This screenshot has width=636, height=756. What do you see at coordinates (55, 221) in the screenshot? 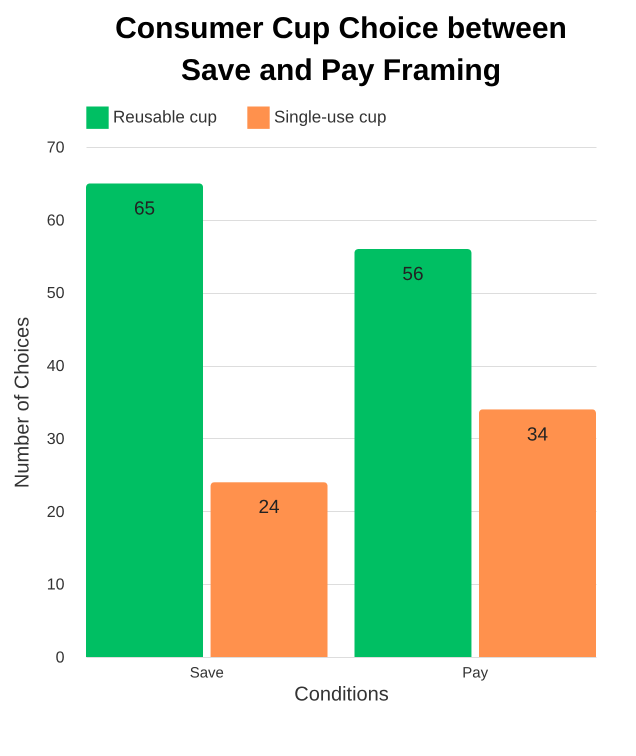
I see `y-tick-label: 60` at bounding box center [55, 221].